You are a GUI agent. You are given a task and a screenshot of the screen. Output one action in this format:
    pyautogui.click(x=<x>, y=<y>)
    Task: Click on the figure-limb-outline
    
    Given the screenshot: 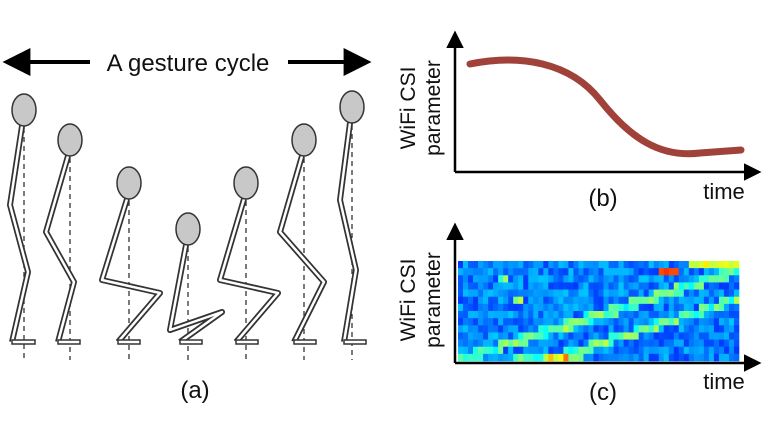 What is the action you would take?
    pyautogui.click(x=249, y=271)
    